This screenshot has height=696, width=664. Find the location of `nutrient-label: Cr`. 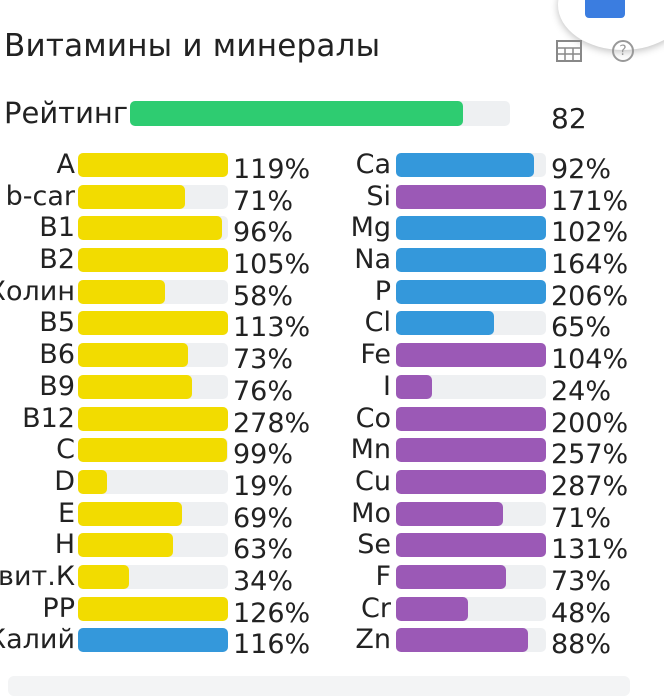

nutrient-label: Cr is located at coordinates (345, 608).